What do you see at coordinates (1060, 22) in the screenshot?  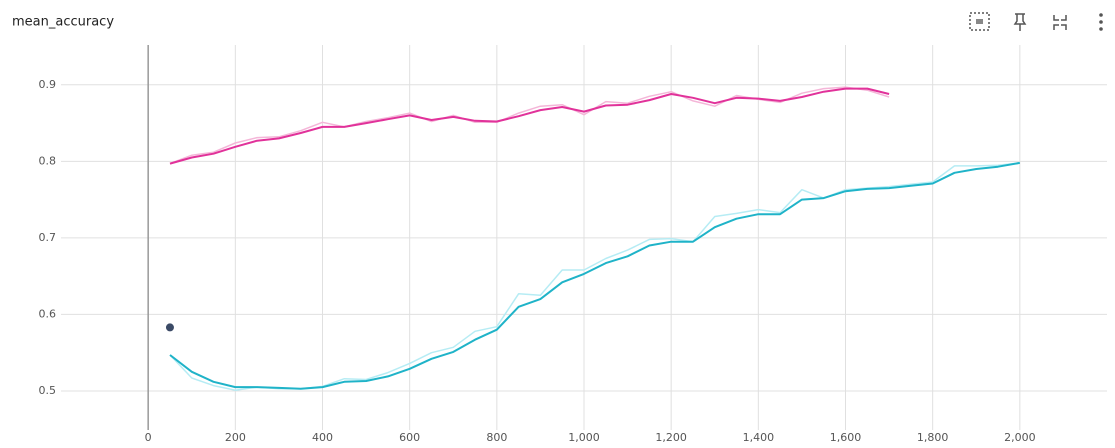 I see `collapse-button` at bounding box center [1060, 22].